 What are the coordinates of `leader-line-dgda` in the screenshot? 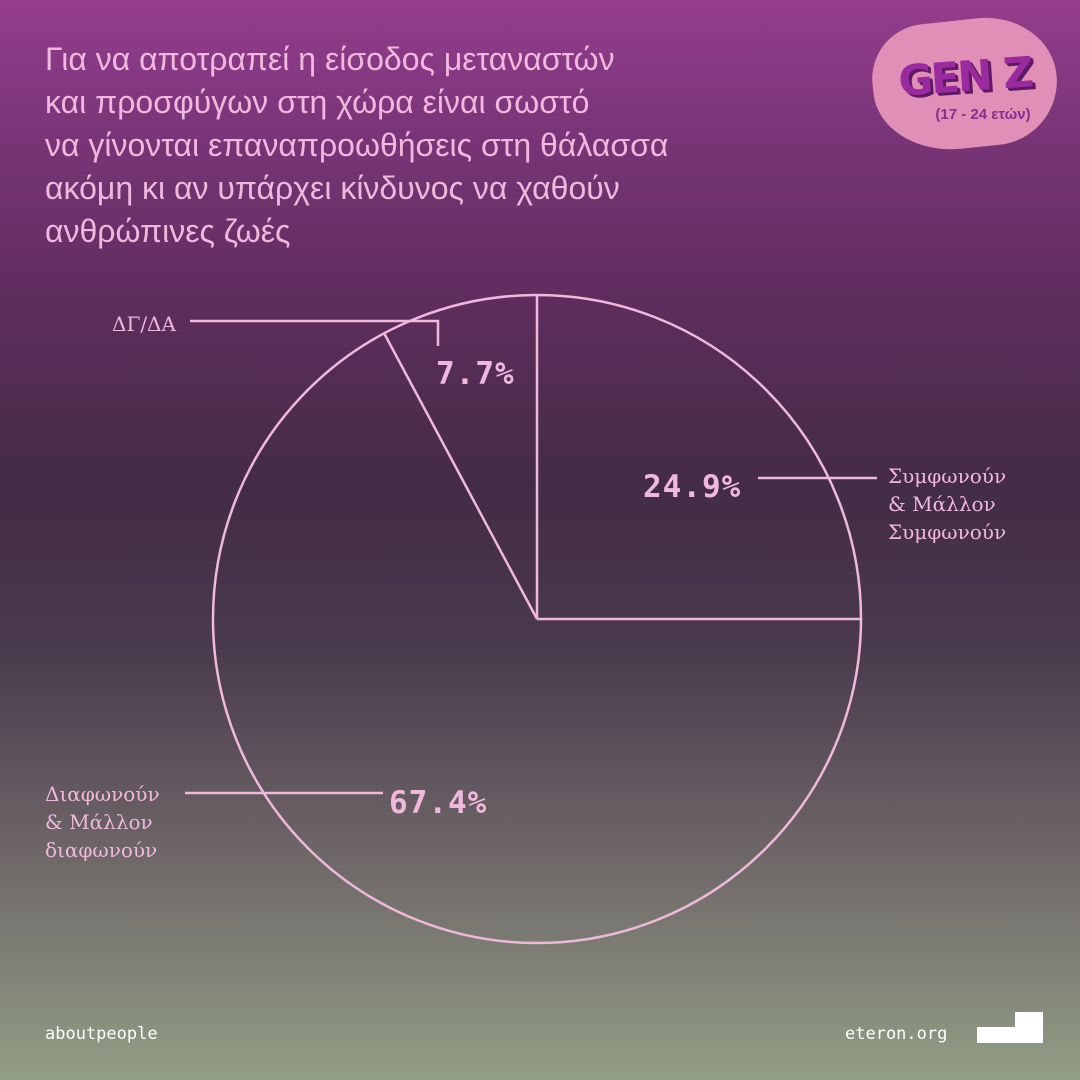 It's located at (315, 332).